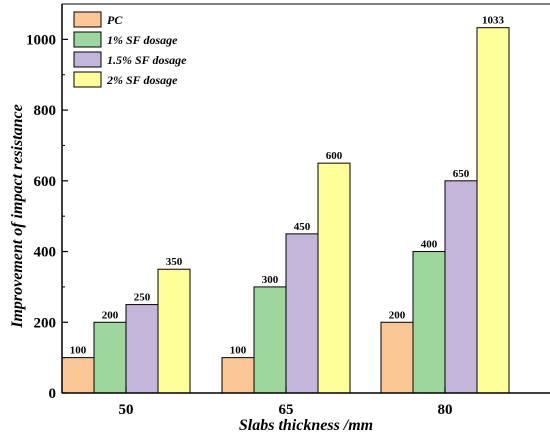 This screenshot has height=441, width=550. Describe the element at coordinates (174, 262) in the screenshot. I see `data-label-50-series-4: 350` at that location.